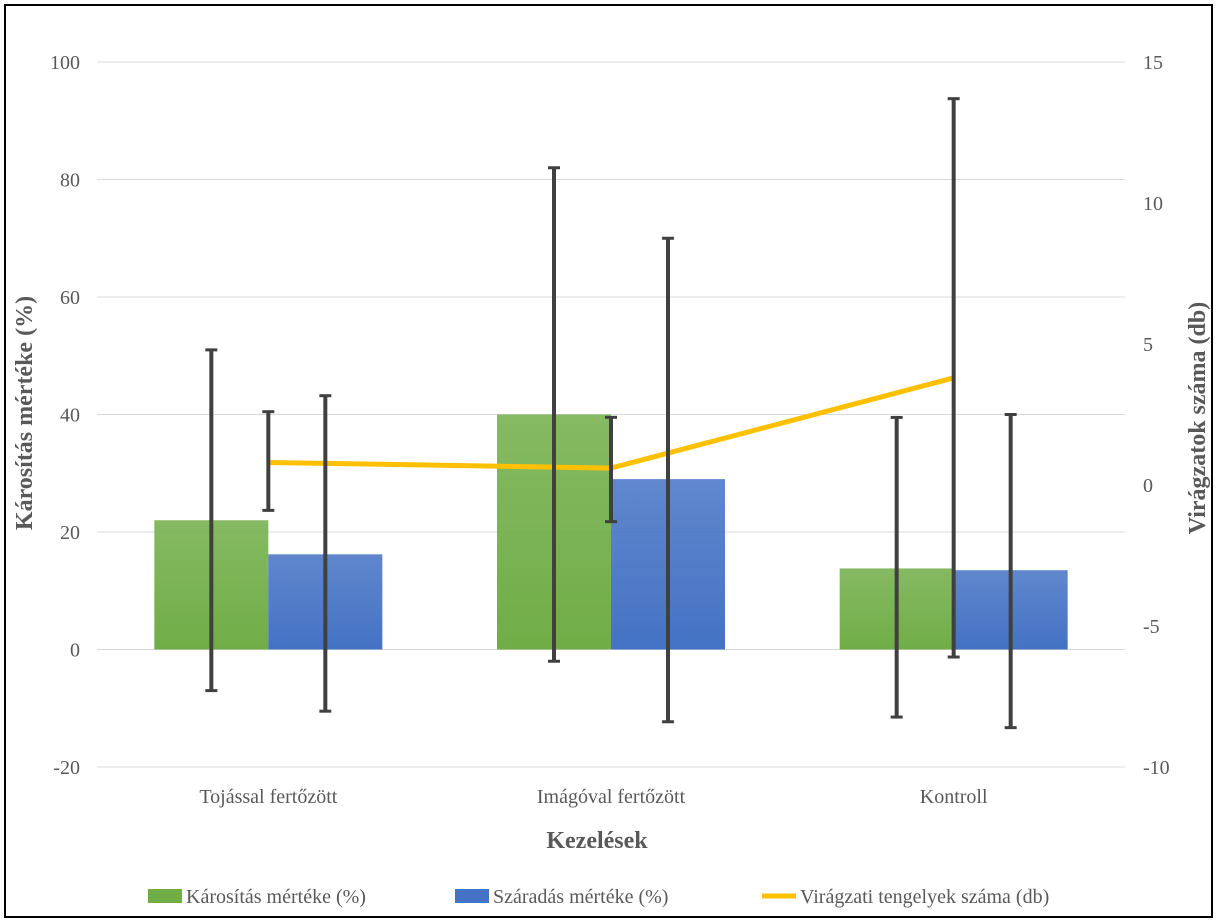  I want to click on y2-tick-label: 10, so click(1153, 204).